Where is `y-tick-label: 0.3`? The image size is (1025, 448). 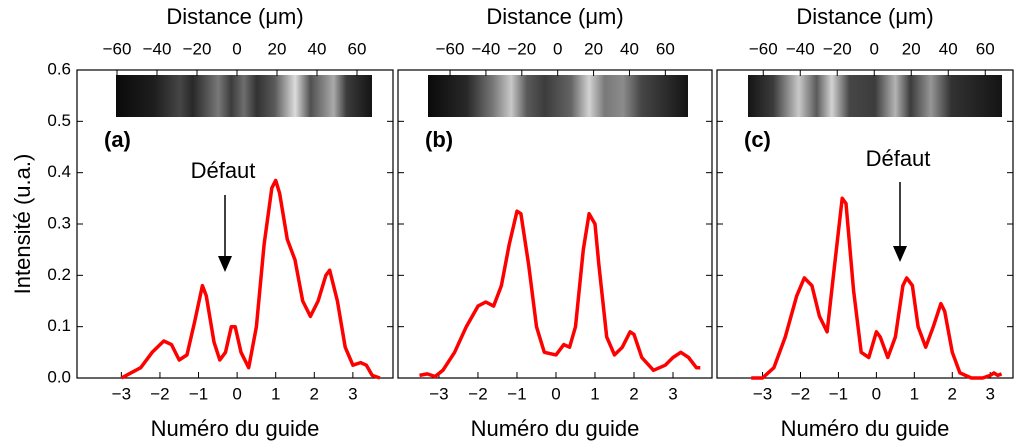 y-tick-label: 0.3 is located at coordinates (59, 222).